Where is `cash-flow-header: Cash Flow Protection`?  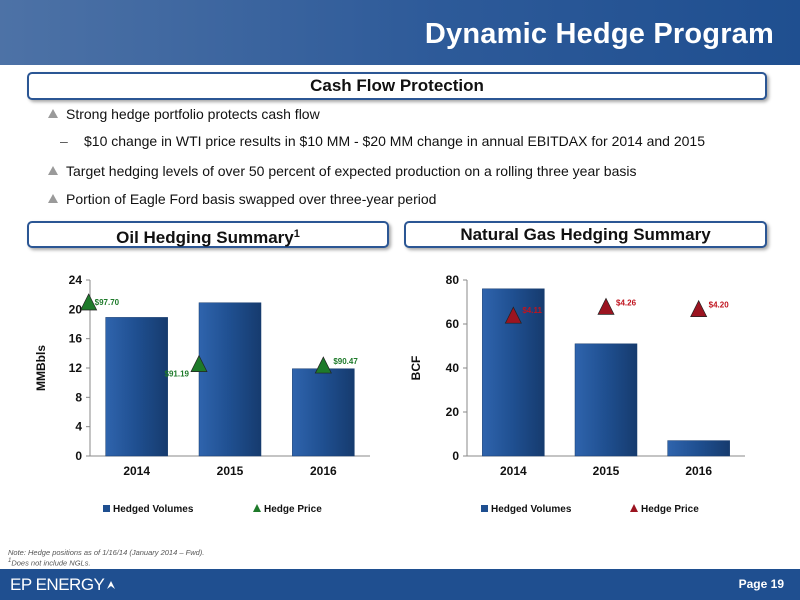 cash-flow-header: Cash Flow Protection is located at coordinates (397, 86).